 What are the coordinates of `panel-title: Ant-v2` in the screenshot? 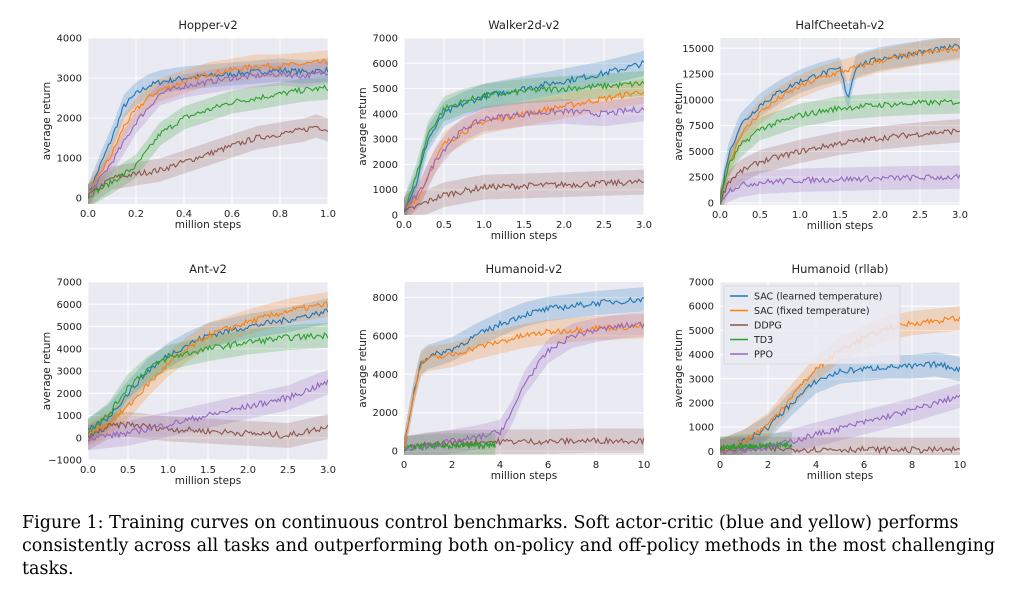 It's located at (208, 269).